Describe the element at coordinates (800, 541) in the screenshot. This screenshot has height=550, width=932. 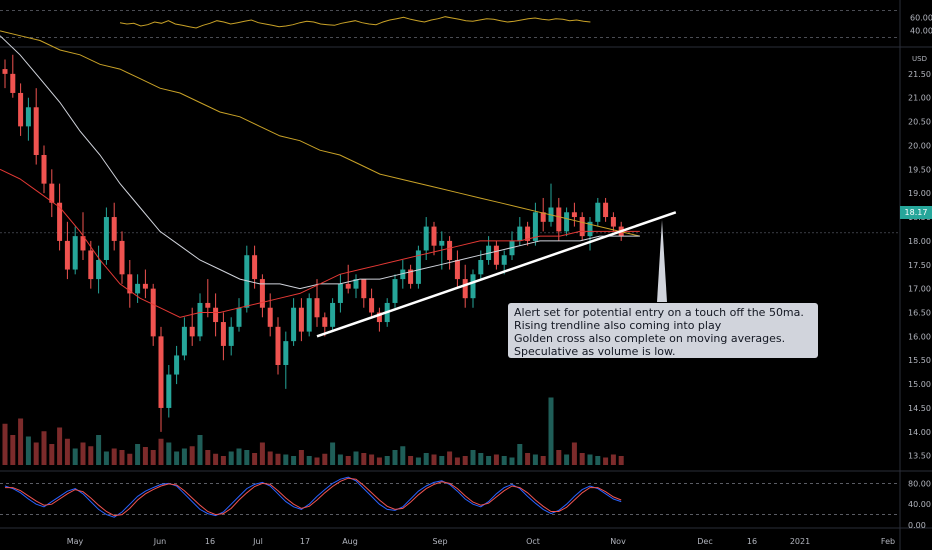
I see `x-tick-label: 2021` at that location.